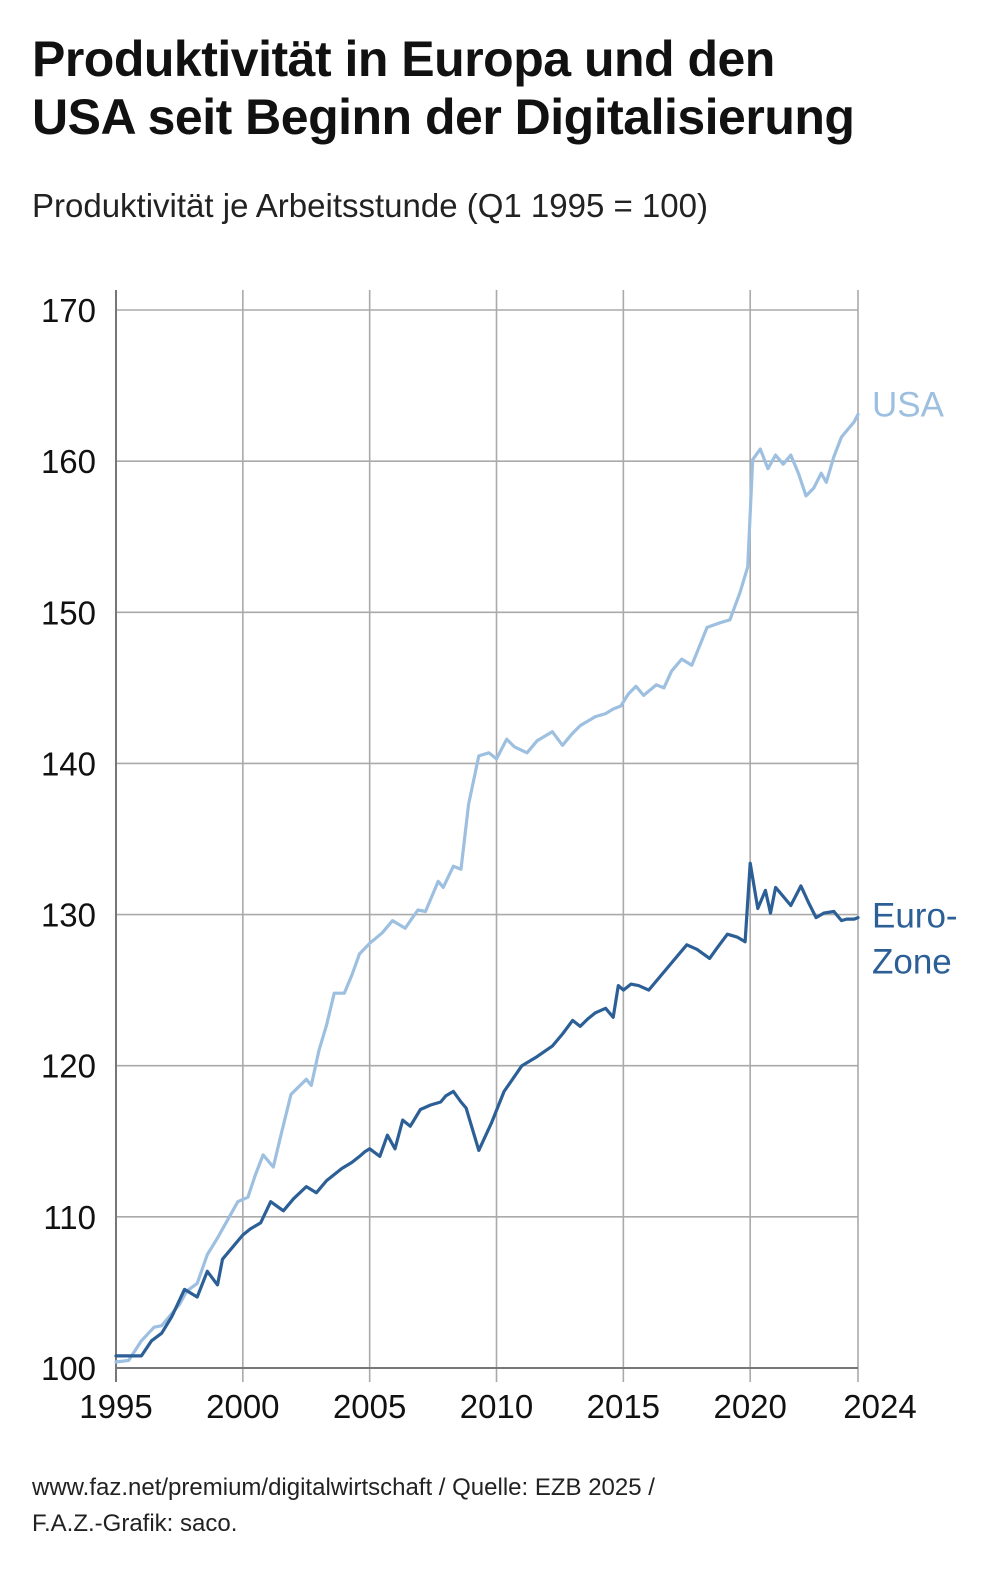  Describe the element at coordinates (68, 1368) in the screenshot. I see `y-tick-label: 100` at that location.